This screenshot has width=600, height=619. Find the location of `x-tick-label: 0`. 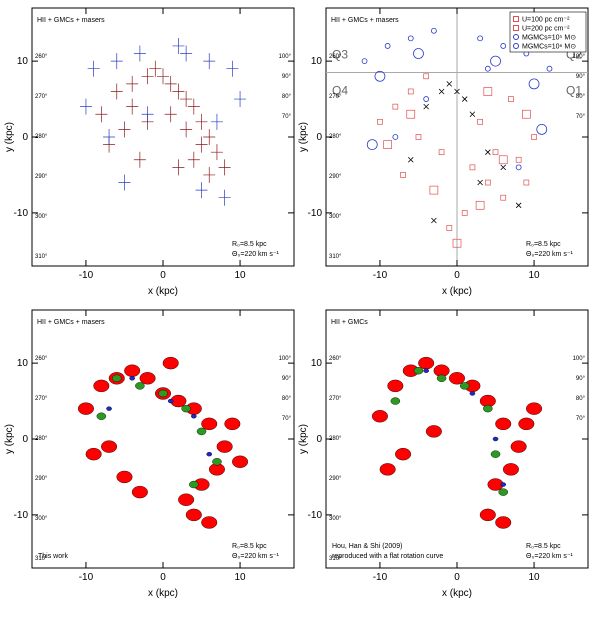

x-tick-label: 0 is located at coordinates (163, 577).